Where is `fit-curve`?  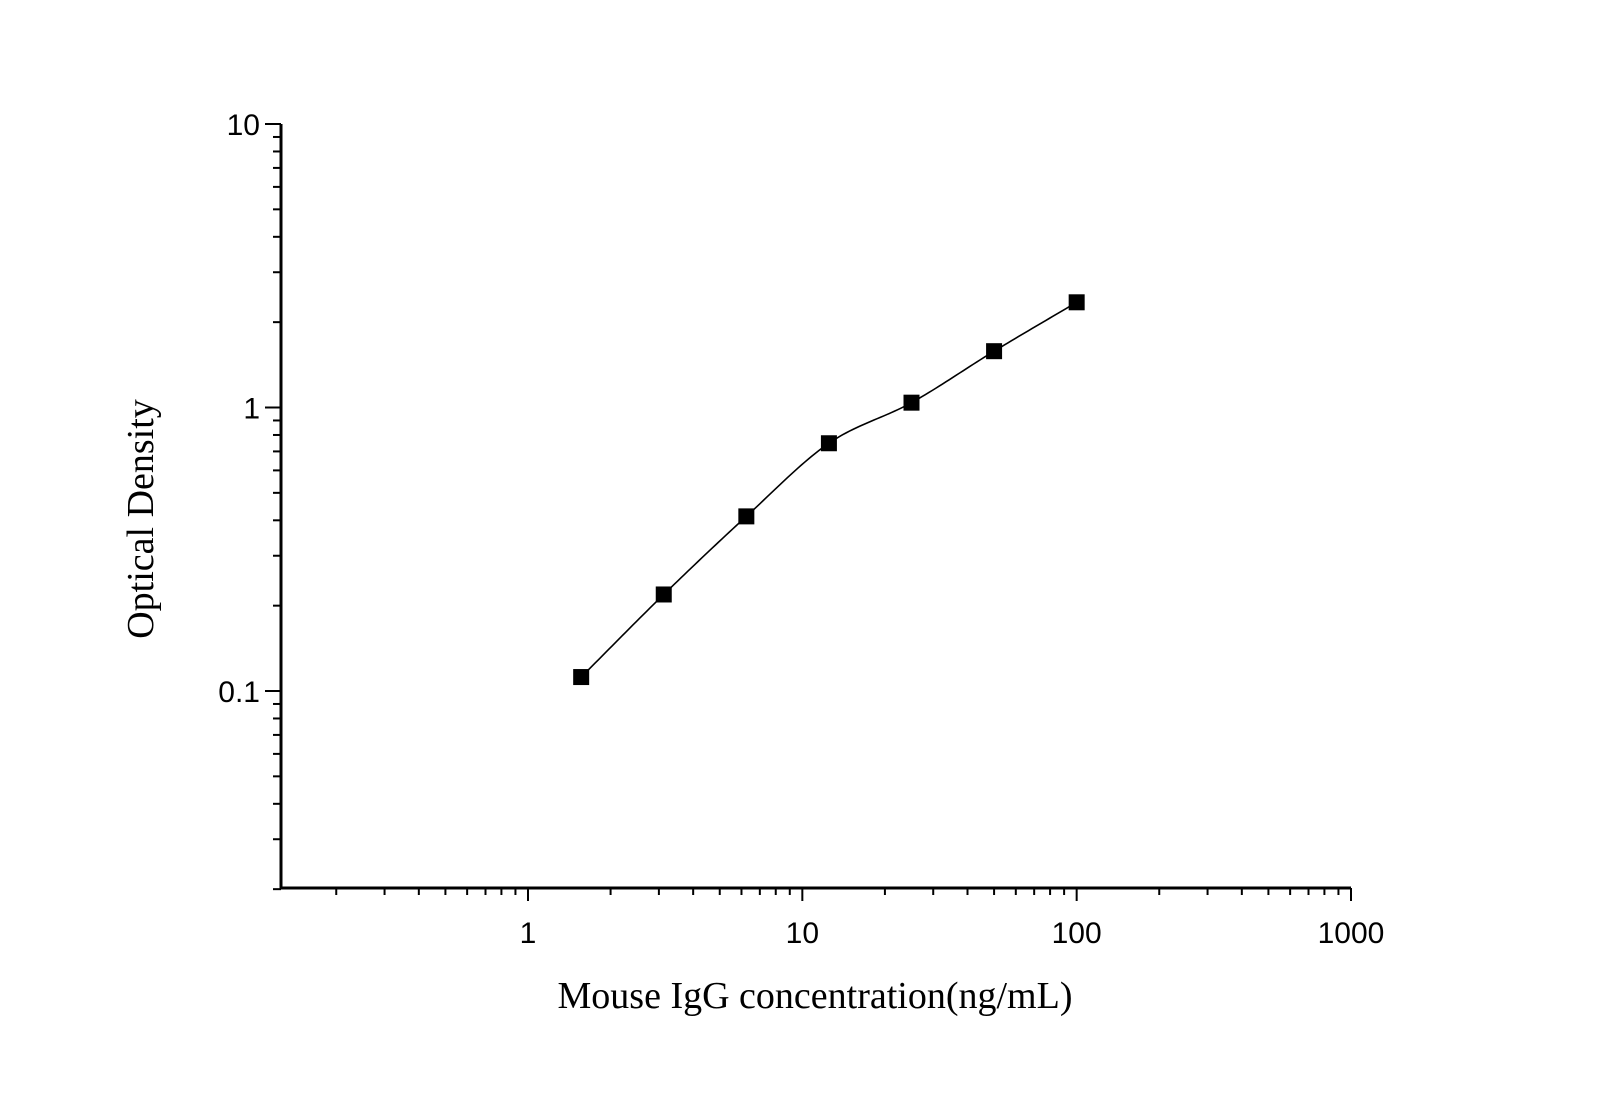
fit-curve is located at coordinates (829, 489).